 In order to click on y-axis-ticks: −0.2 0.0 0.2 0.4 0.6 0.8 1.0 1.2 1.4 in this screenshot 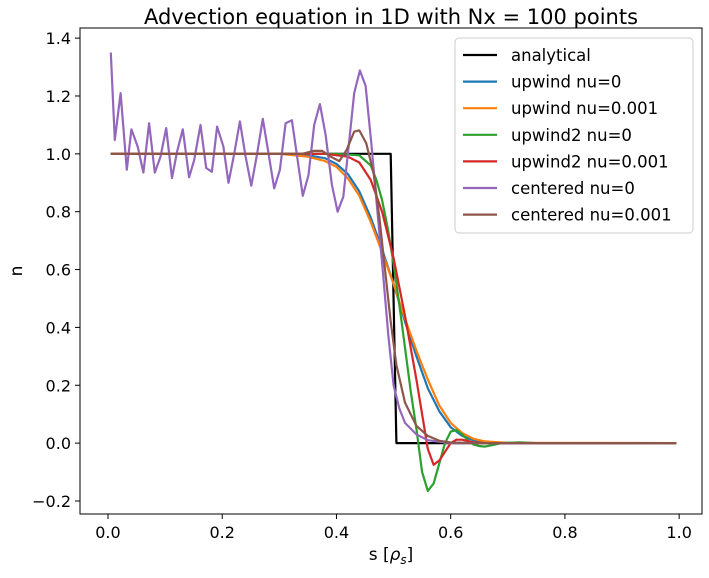, I will do `click(56, 270)`.